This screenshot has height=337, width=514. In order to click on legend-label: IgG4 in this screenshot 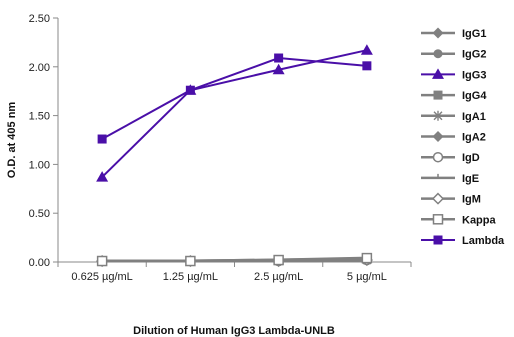, I will do `click(474, 96)`.